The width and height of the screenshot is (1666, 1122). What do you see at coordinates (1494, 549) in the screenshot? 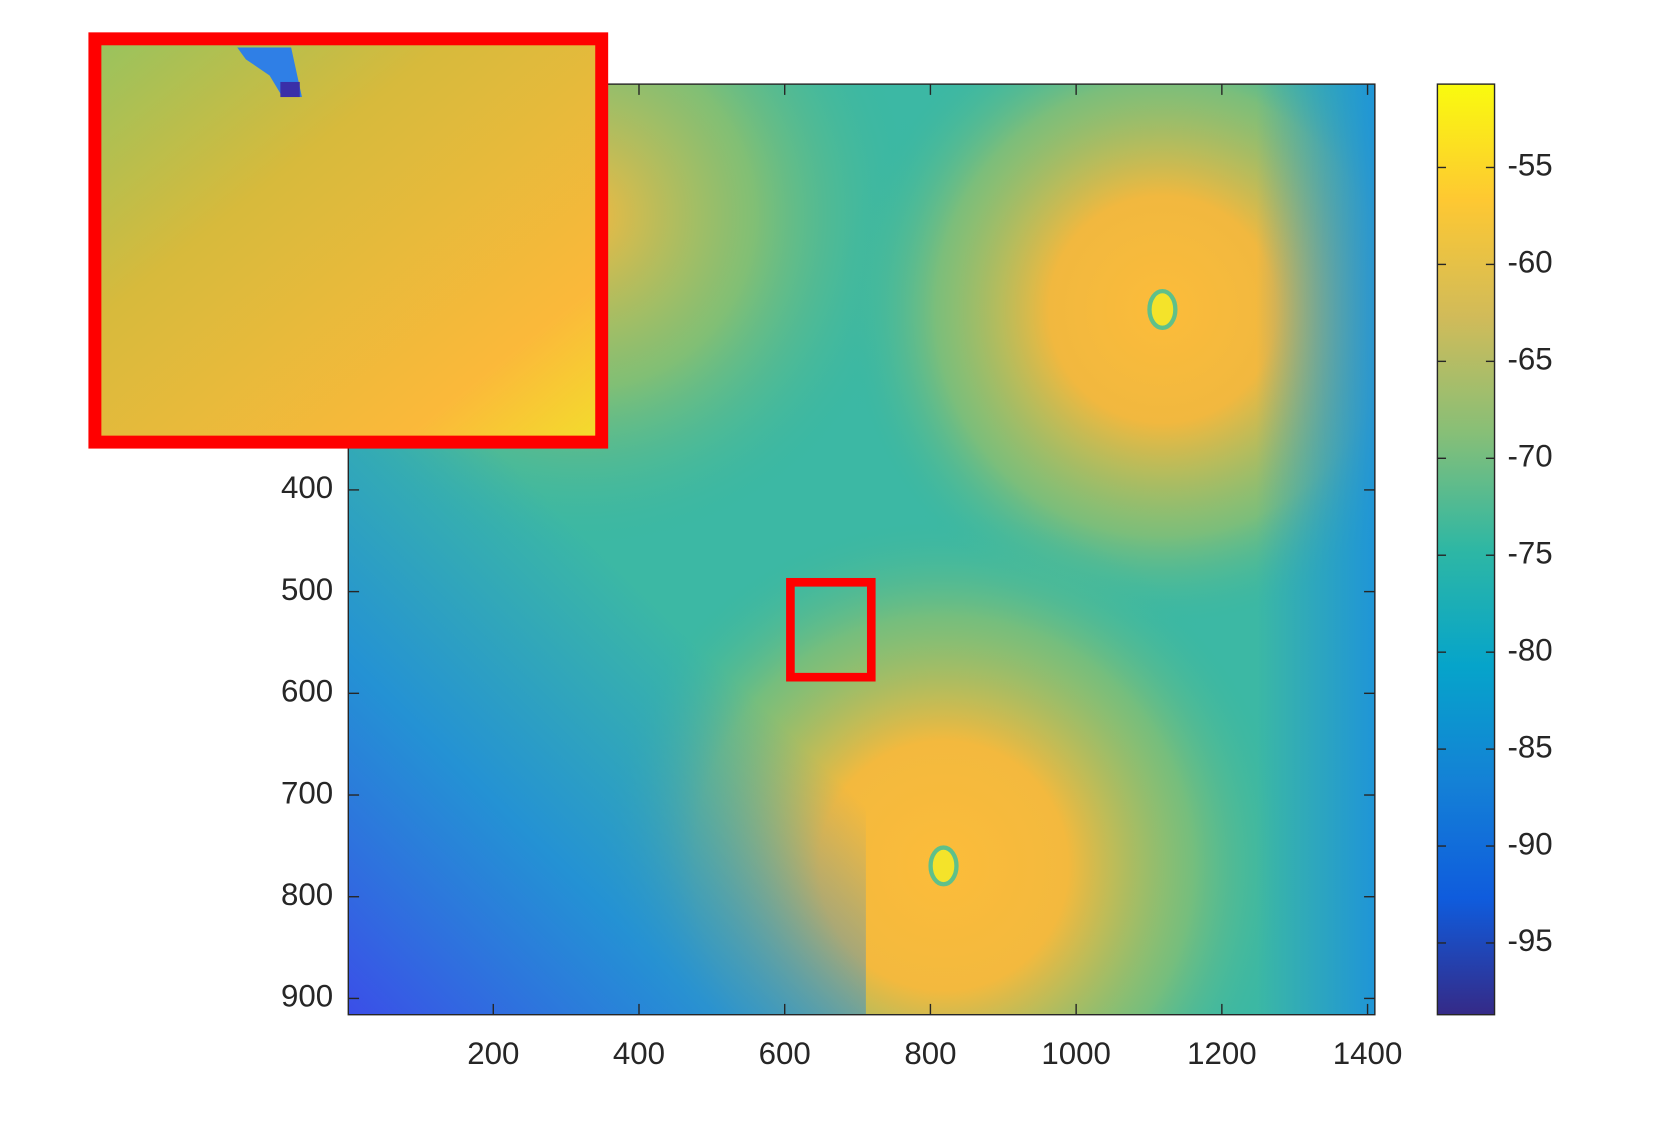
I see `colorbar: -95 -90 -85 -80 -75 -70 -65 -60 -55` at bounding box center [1494, 549].